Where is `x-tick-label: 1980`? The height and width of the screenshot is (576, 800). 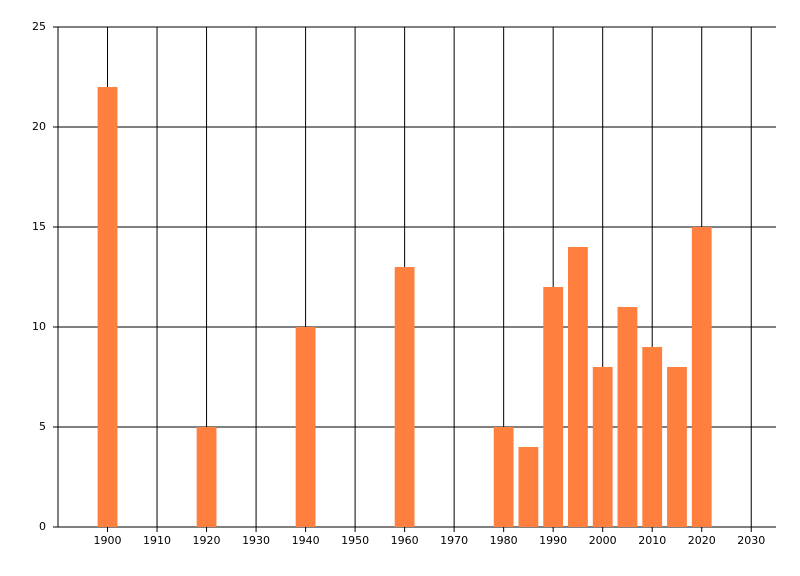
x-tick-label: 1980 is located at coordinates (504, 540).